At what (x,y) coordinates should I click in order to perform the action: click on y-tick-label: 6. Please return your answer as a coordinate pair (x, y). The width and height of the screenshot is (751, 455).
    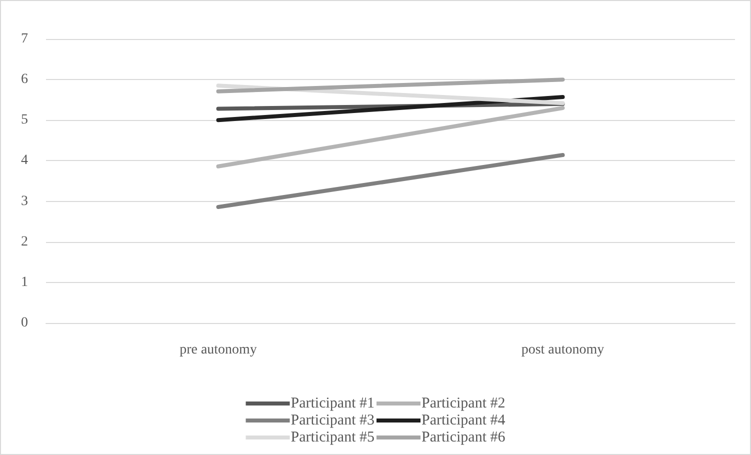
    Looking at the image, I should click on (24, 80).